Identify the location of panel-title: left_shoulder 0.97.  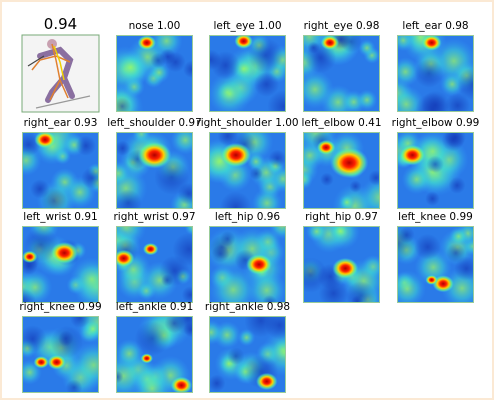
(154, 123).